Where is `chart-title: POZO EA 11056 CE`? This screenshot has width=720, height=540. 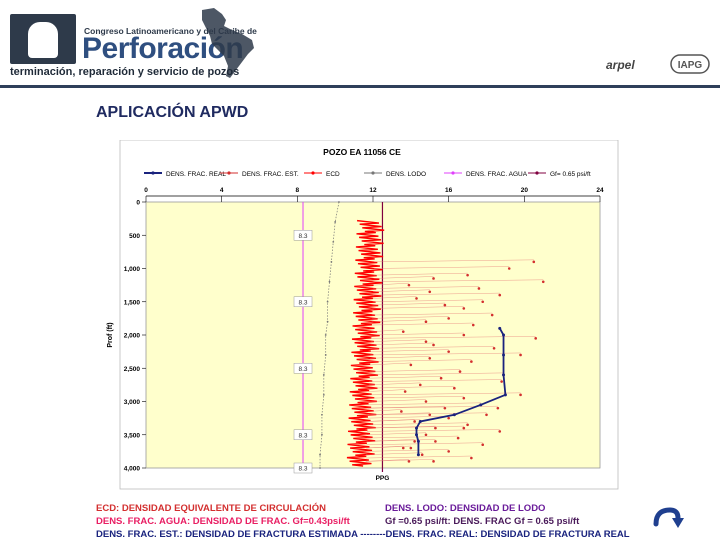 chart-title: POZO EA 11056 CE is located at coordinates (362, 152).